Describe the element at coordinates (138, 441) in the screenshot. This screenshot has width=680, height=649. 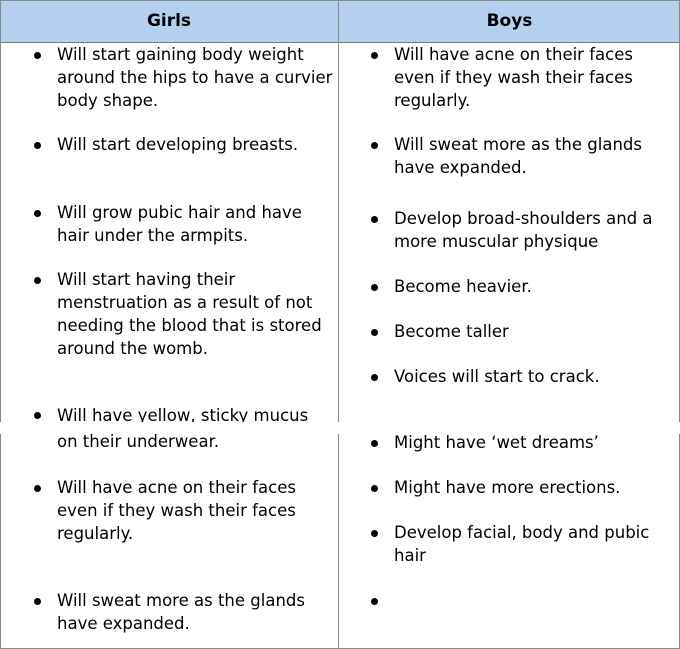
I see `girls-item-continued: on their underwear.` at that location.